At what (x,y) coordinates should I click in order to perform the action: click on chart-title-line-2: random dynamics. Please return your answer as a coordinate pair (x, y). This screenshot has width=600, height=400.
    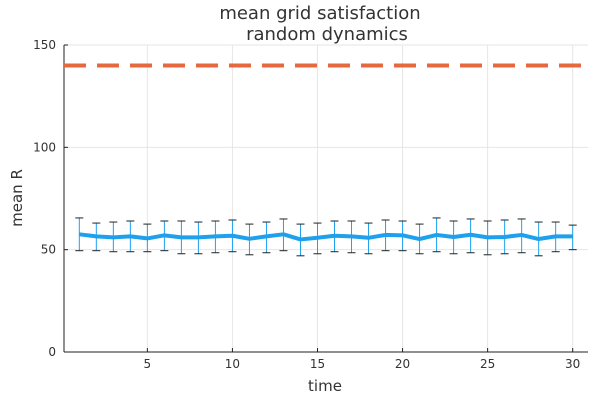
    Looking at the image, I should click on (327, 34).